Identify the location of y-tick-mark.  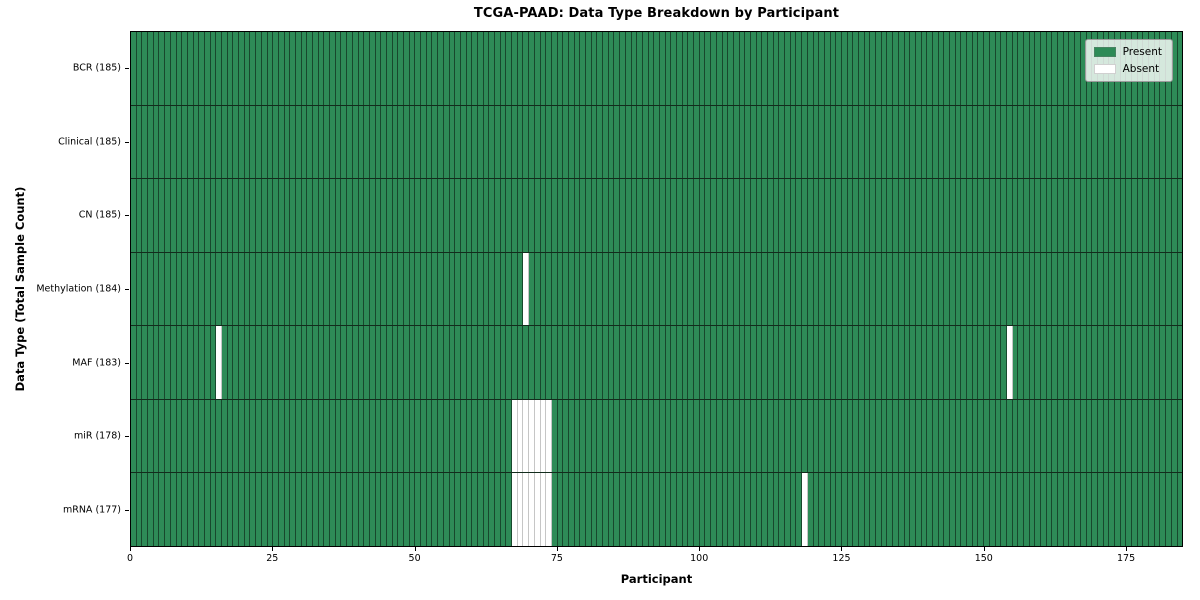
(127, 437).